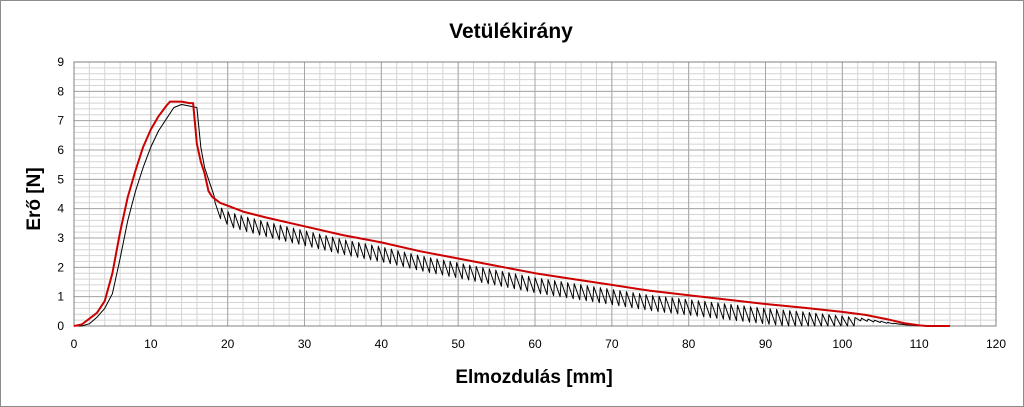 Image resolution: width=1024 pixels, height=407 pixels. I want to click on y-tick-label: 1, so click(60, 297).